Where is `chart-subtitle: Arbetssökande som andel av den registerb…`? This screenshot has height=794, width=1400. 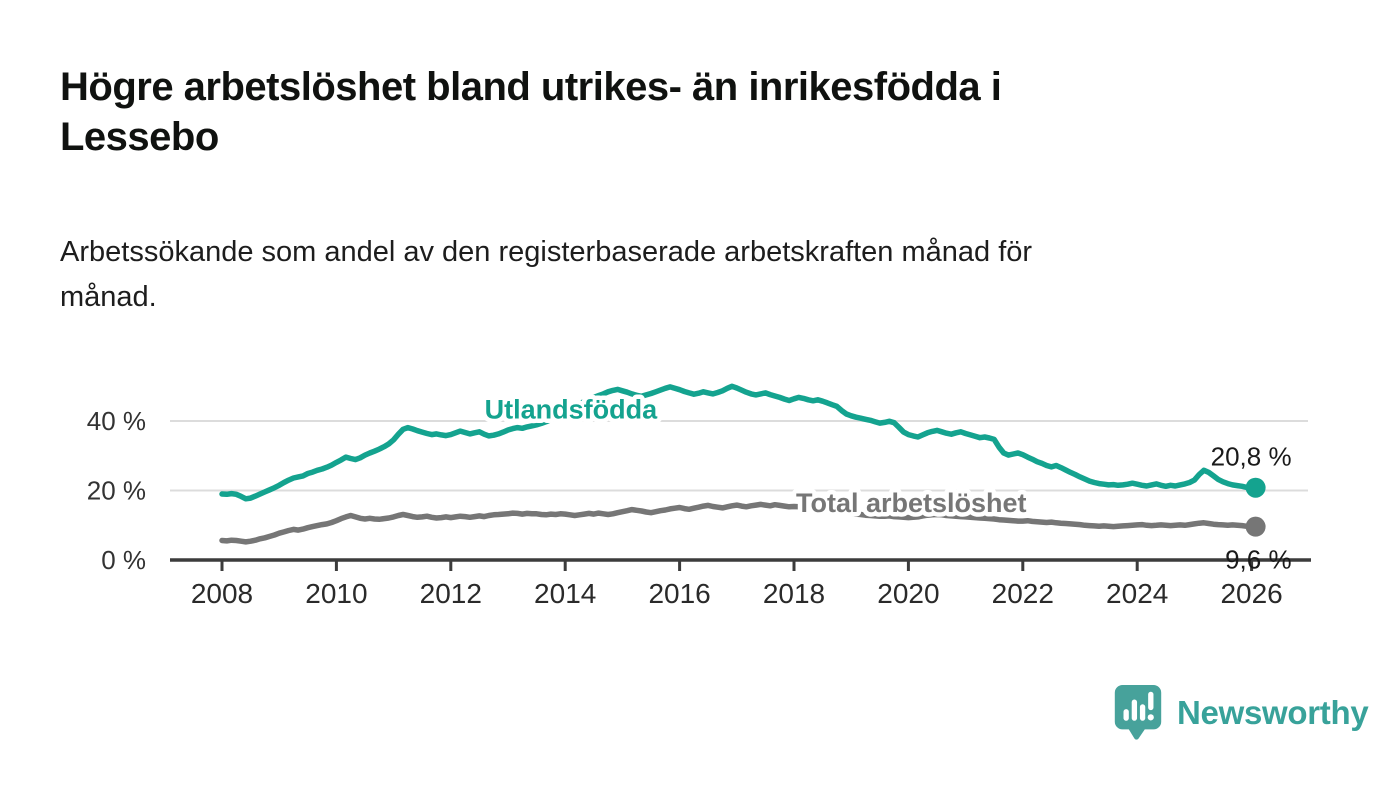 chart-subtitle: Arbetssökande som andel av den registerb… is located at coordinates (670, 275).